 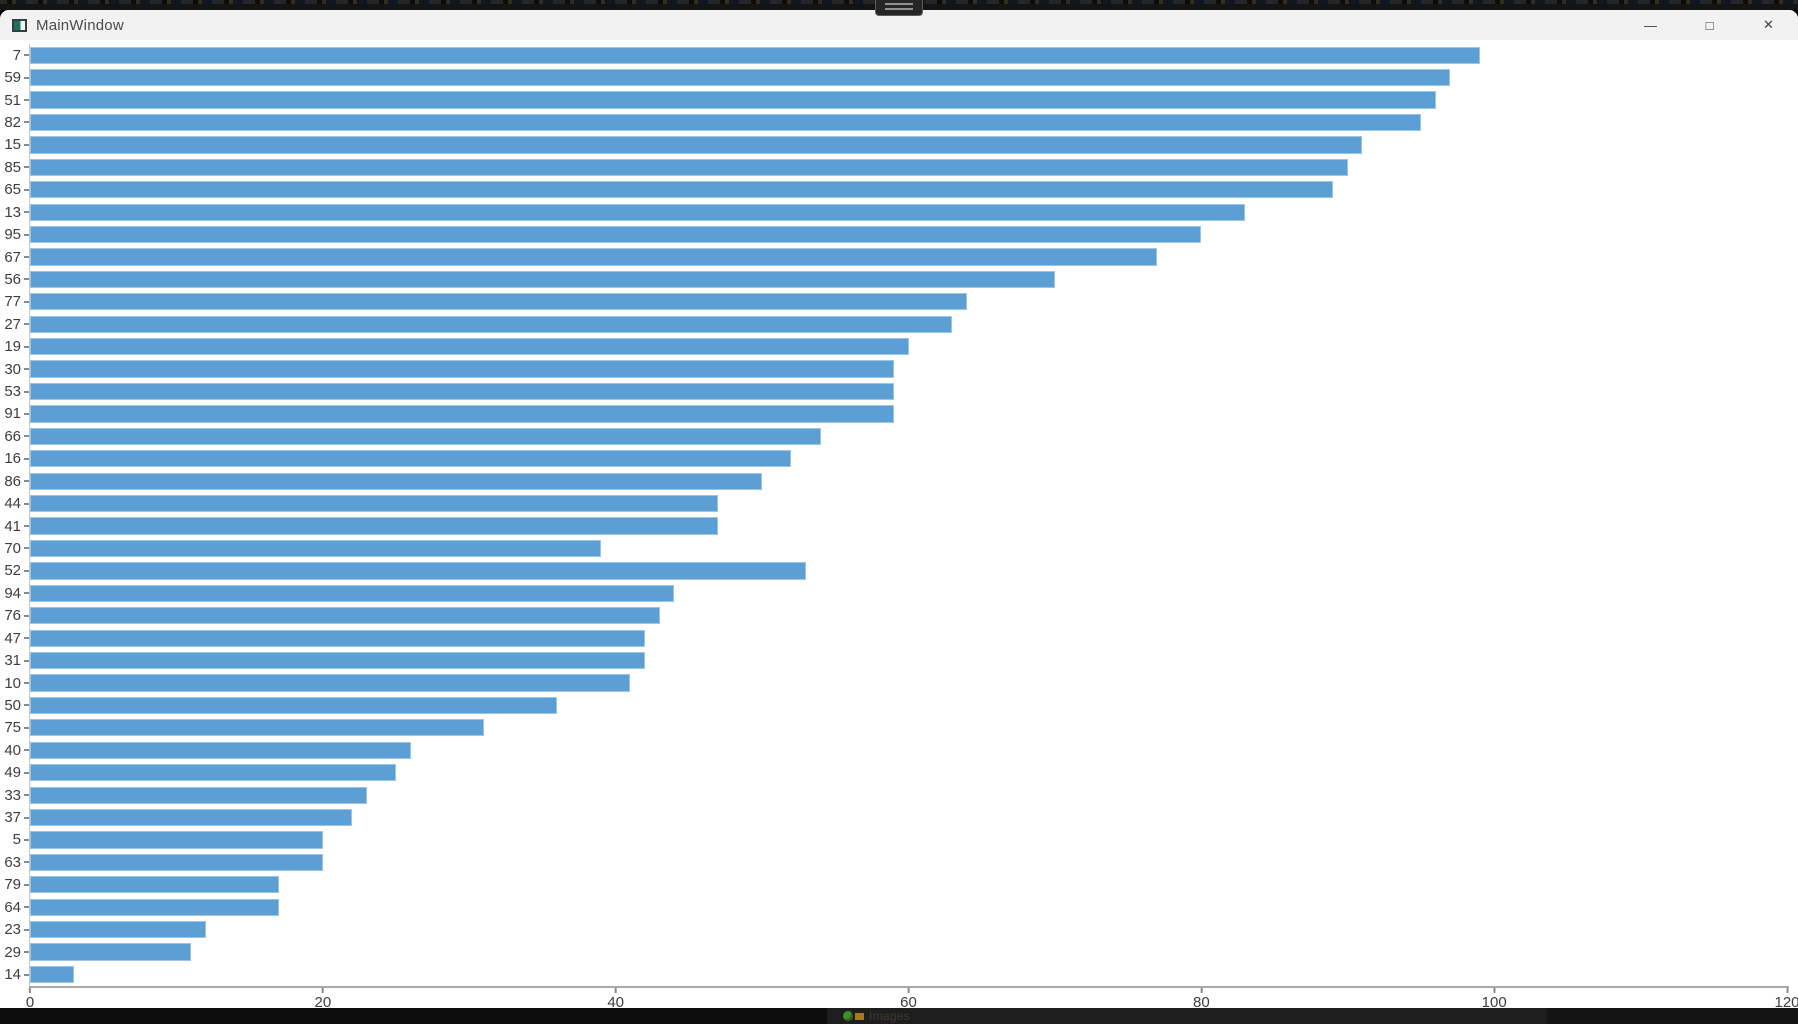 I want to click on screen-grab-handle, so click(x=899, y=8).